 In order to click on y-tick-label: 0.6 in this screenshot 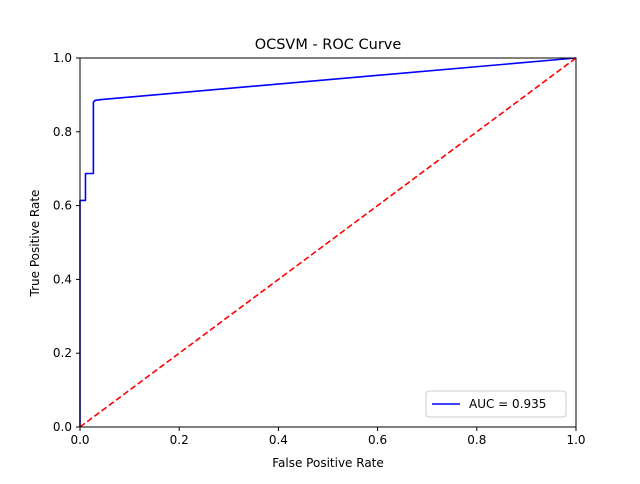, I will do `click(62, 206)`.